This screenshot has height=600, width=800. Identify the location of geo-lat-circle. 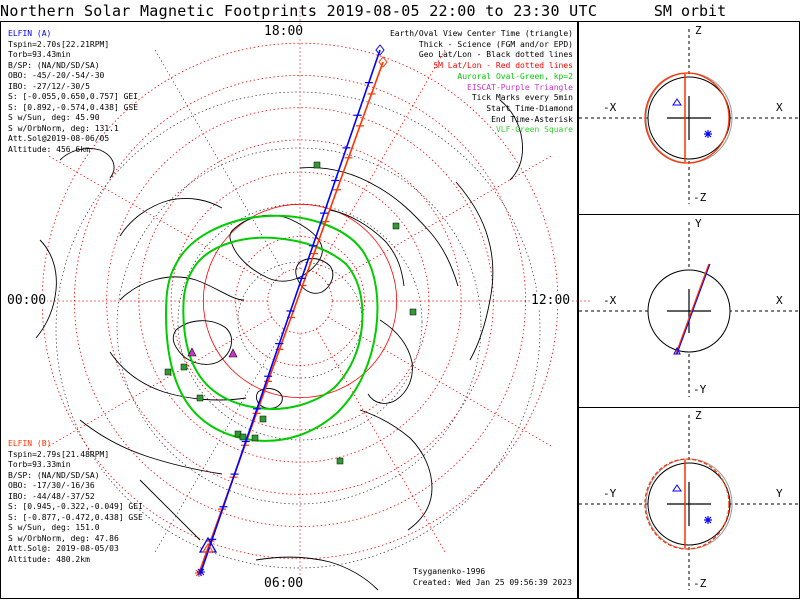
(300, 320).